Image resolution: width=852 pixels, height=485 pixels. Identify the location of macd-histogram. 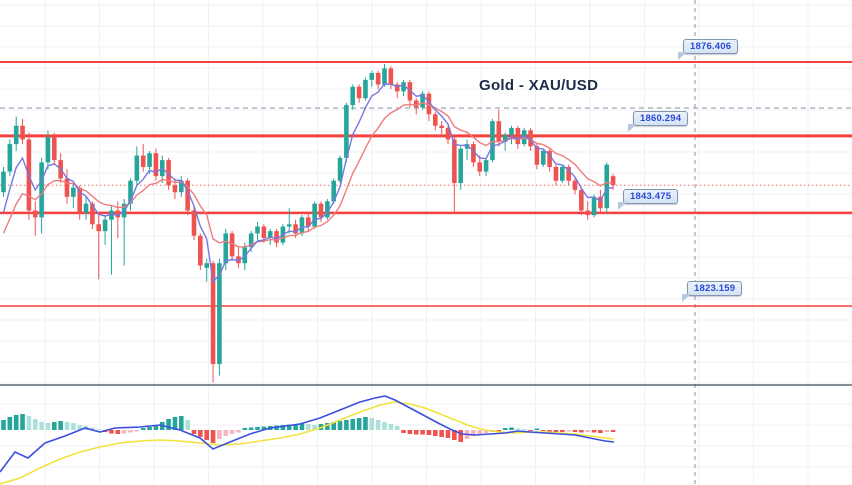
(308, 428).